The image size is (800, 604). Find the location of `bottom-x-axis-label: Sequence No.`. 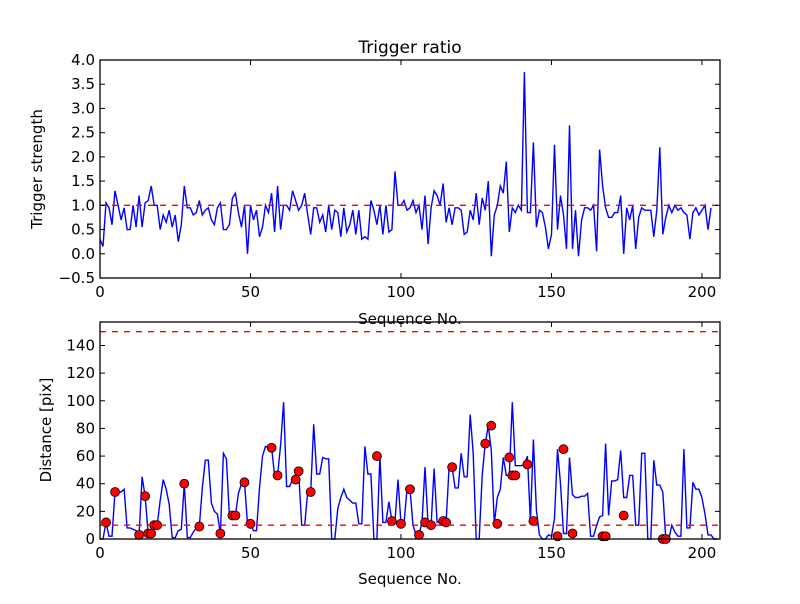

bottom-x-axis-label: Sequence No. is located at coordinates (410, 579).